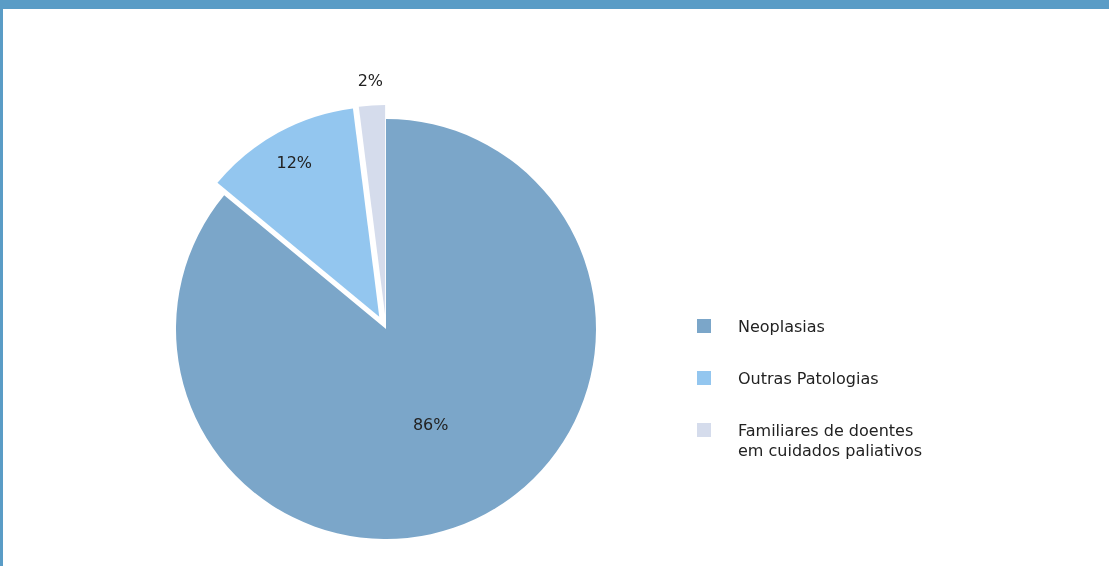 This screenshot has width=1109, height=566. Describe the element at coordinates (781, 326) in the screenshot. I see `legend-label: Neoplasias` at that location.